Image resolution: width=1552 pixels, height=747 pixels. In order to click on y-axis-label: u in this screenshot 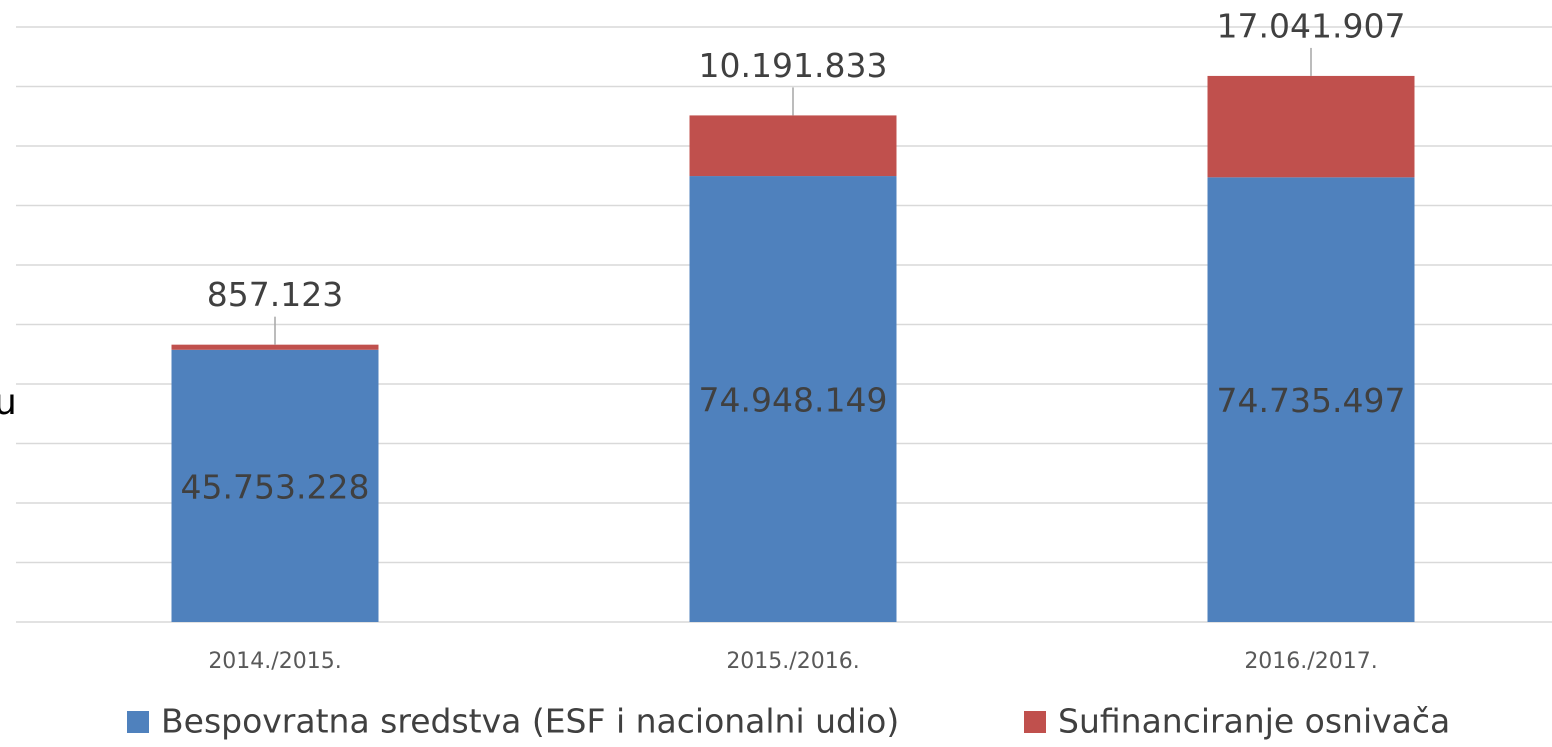, I will do `click(8, 402)`.